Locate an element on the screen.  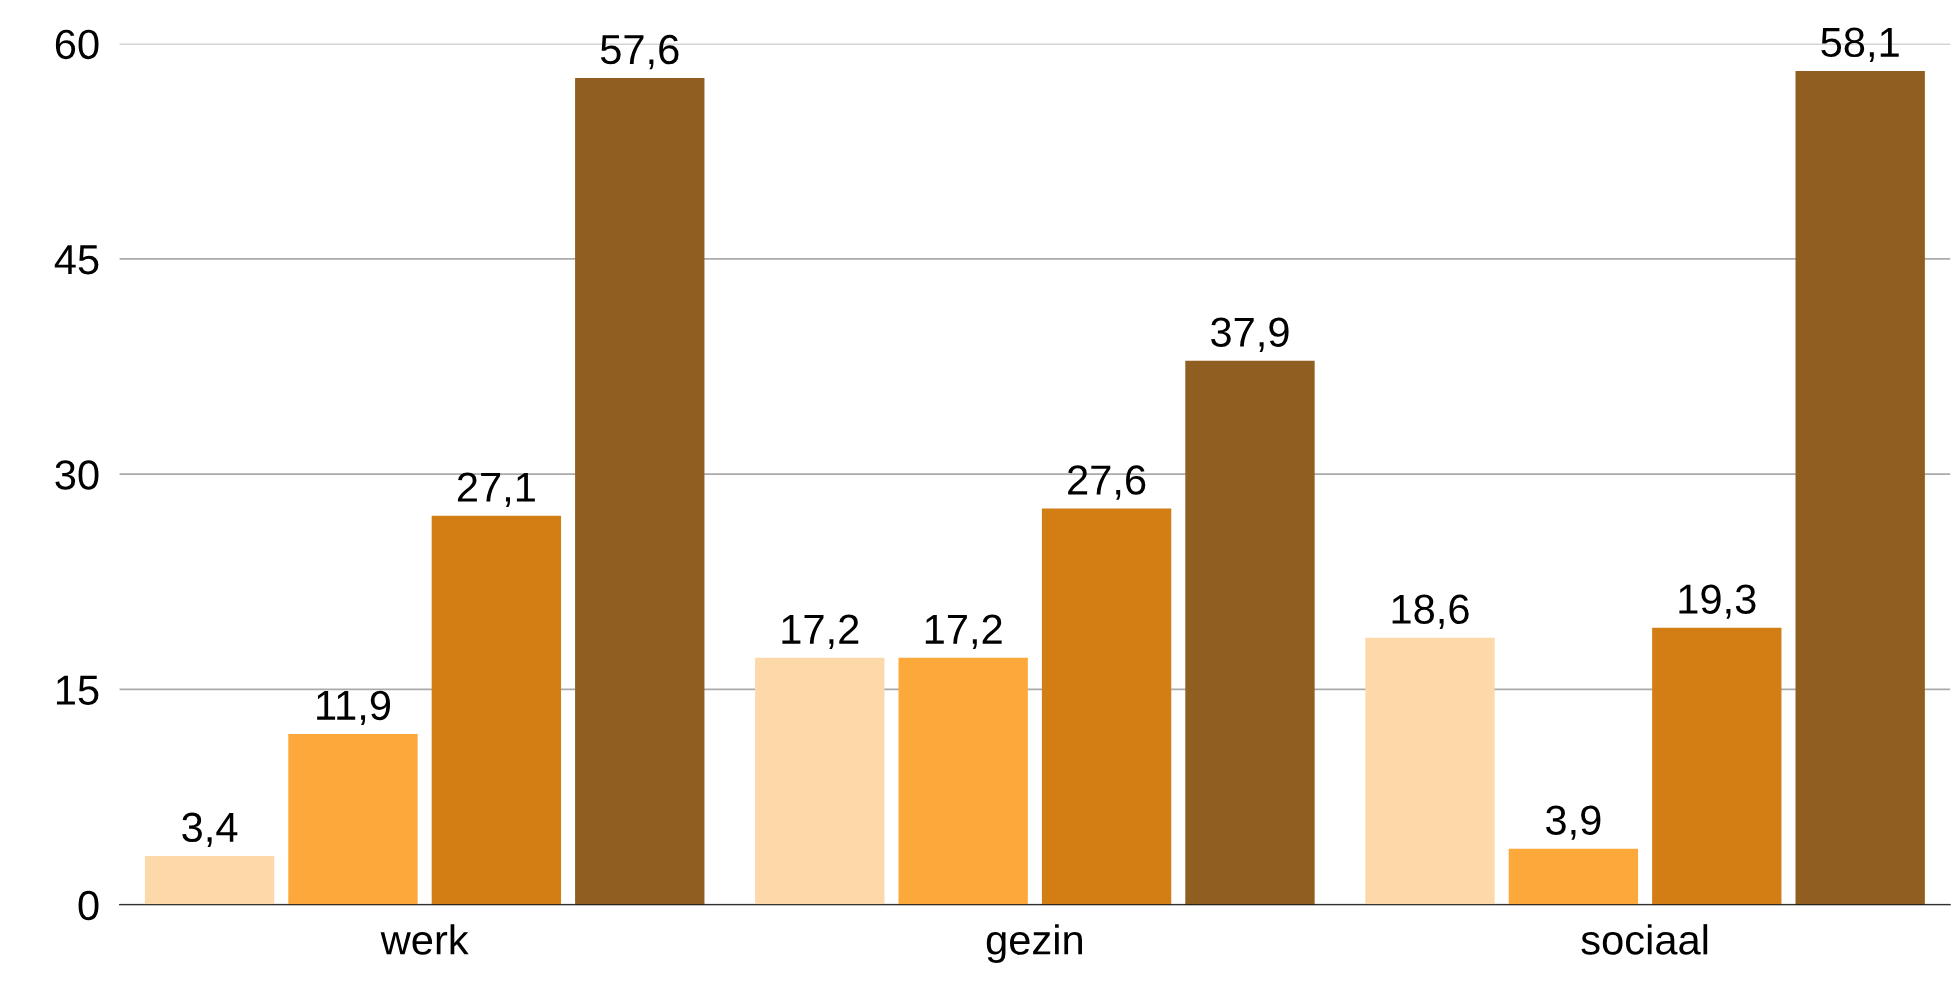
data-label: 37,9 is located at coordinates (1250, 334).